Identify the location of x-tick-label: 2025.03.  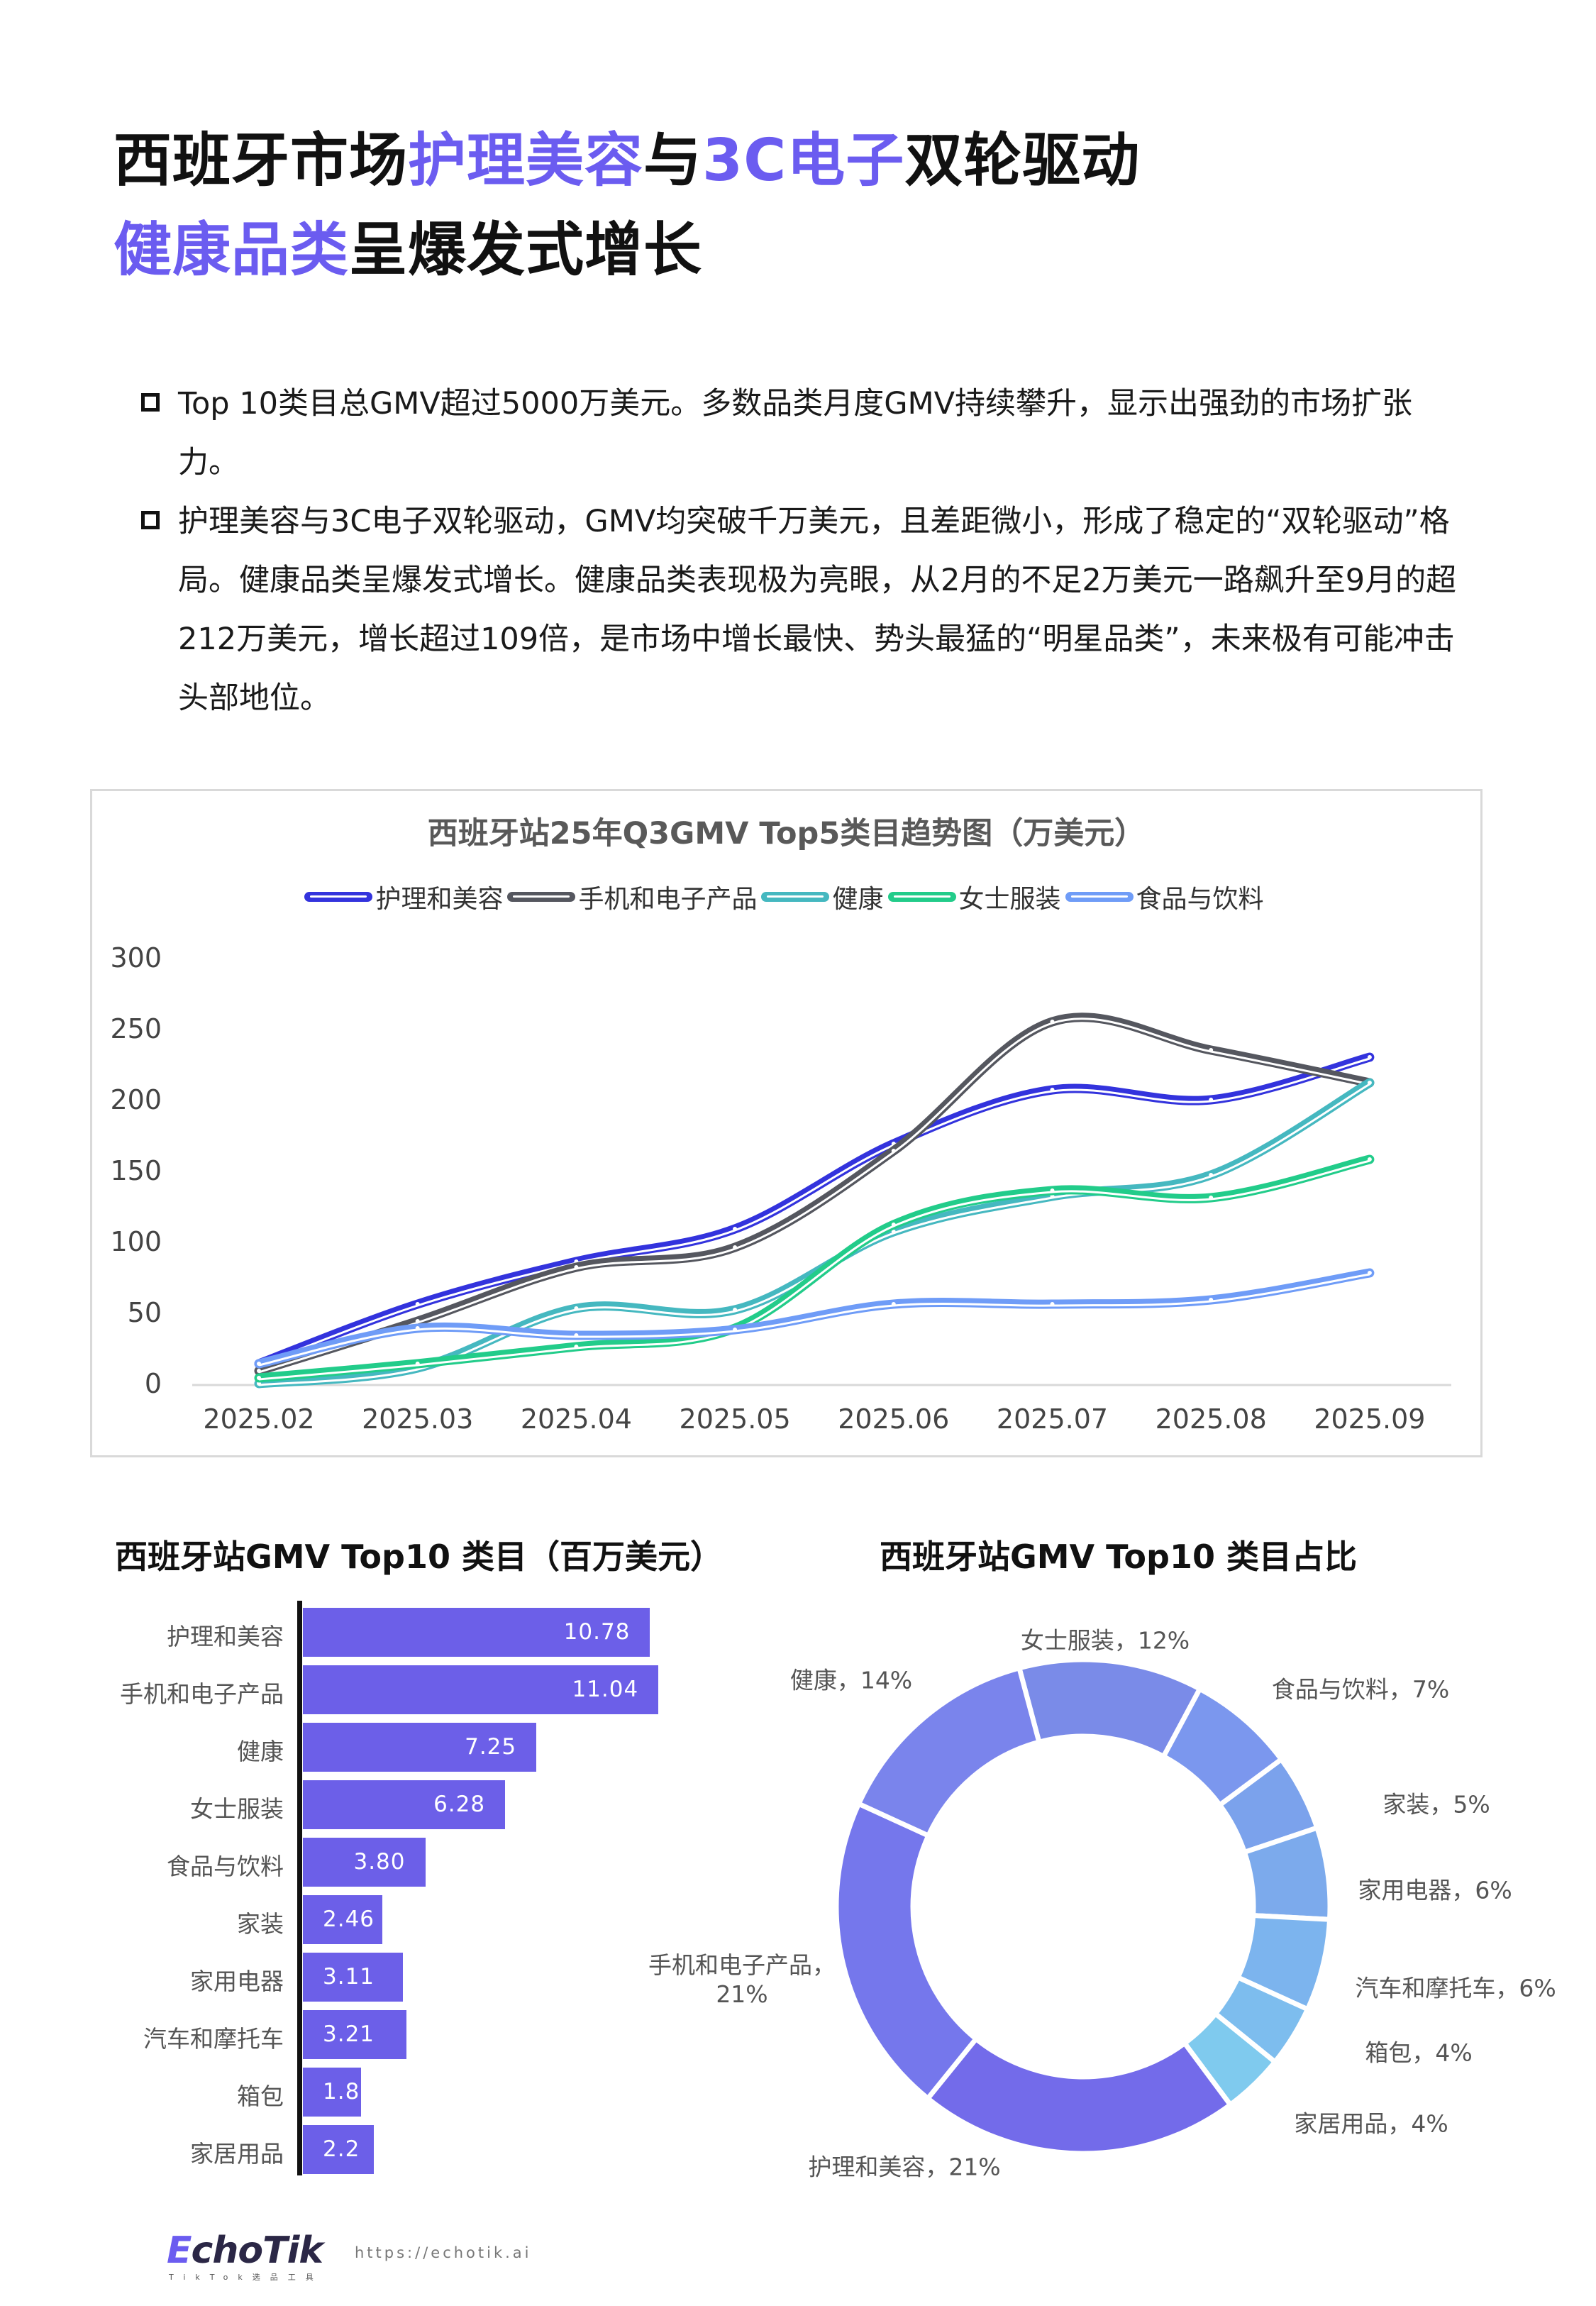
(418, 1419).